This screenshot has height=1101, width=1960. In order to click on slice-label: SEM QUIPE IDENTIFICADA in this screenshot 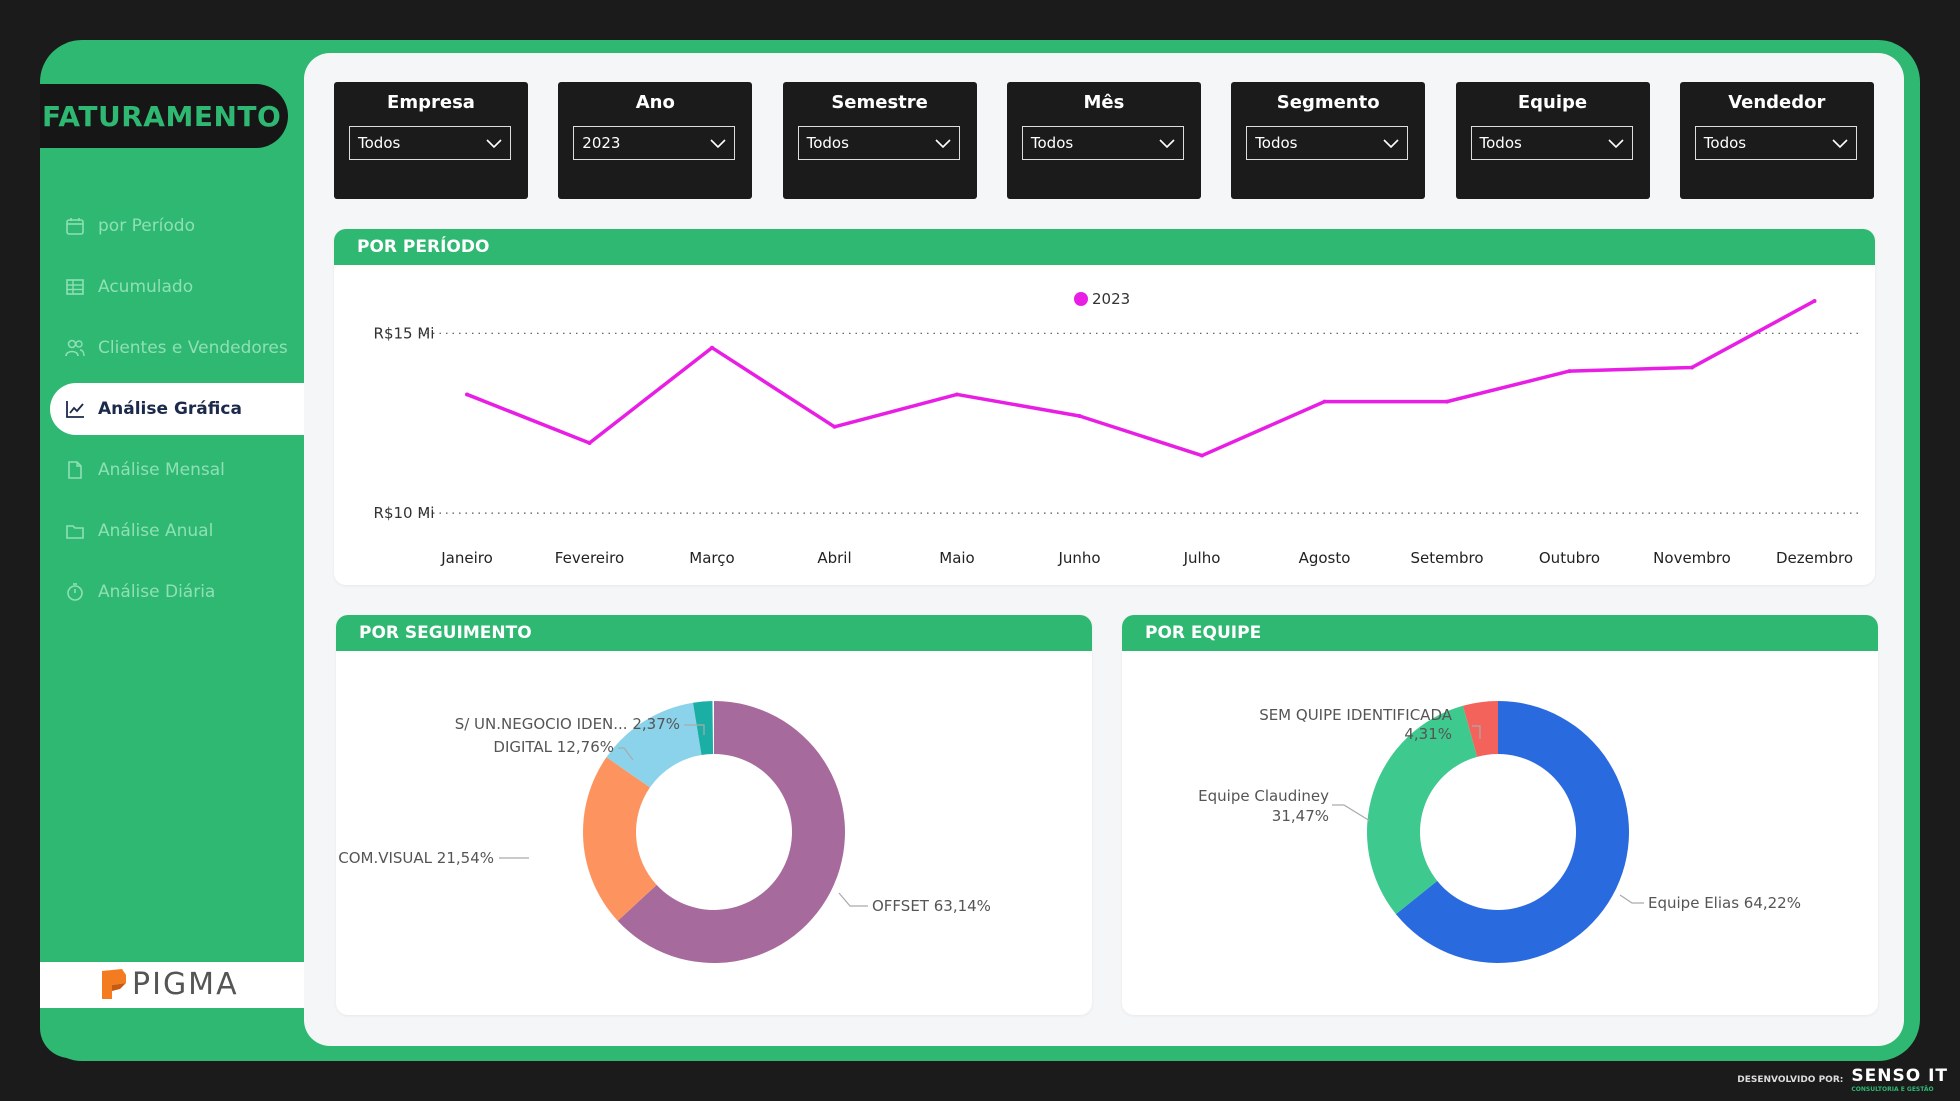, I will do `click(1356, 715)`.